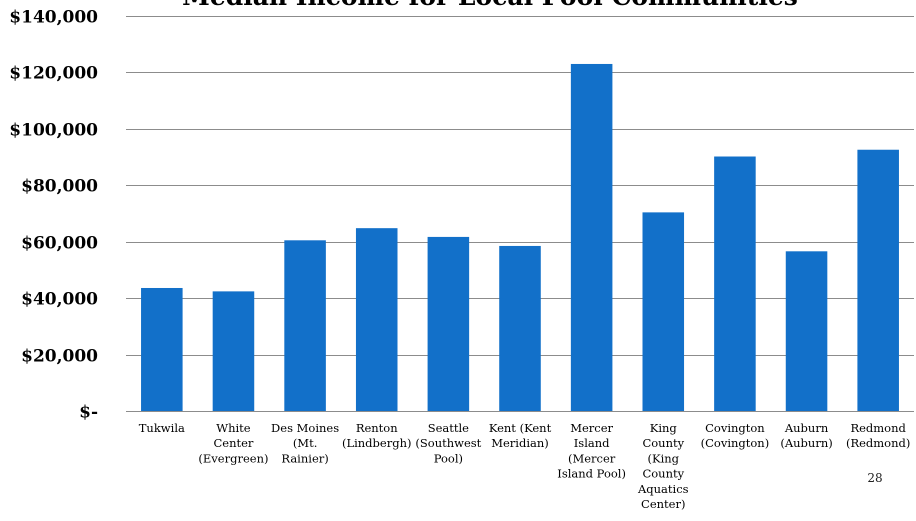 This screenshot has height=521, width=916. I want to click on x-tick-label: White Center (Evergreen), so click(233, 443).